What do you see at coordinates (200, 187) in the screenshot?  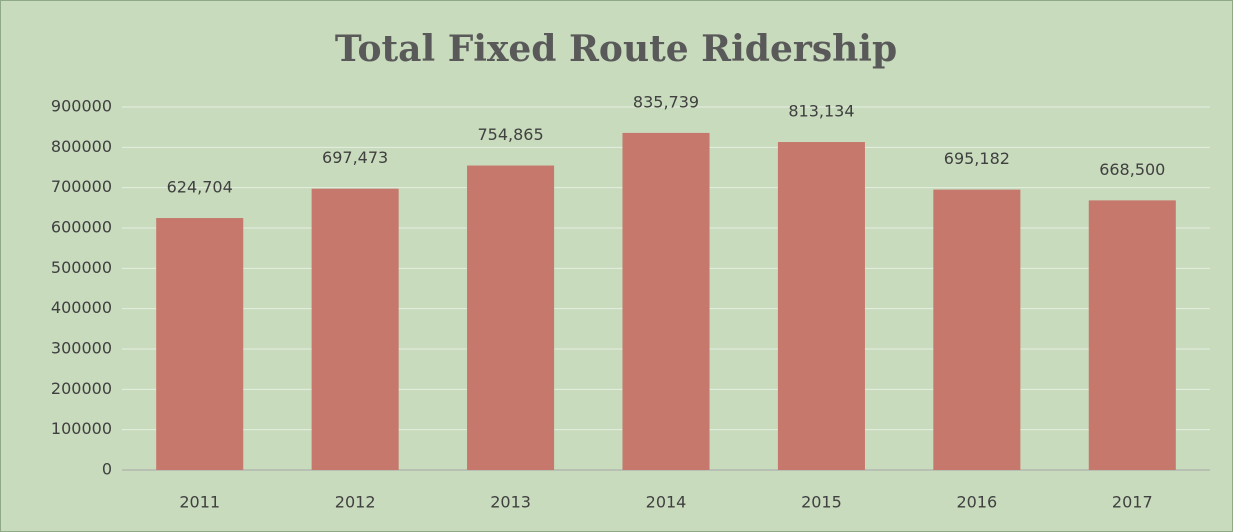 I see `data-label: 624,704` at bounding box center [200, 187].